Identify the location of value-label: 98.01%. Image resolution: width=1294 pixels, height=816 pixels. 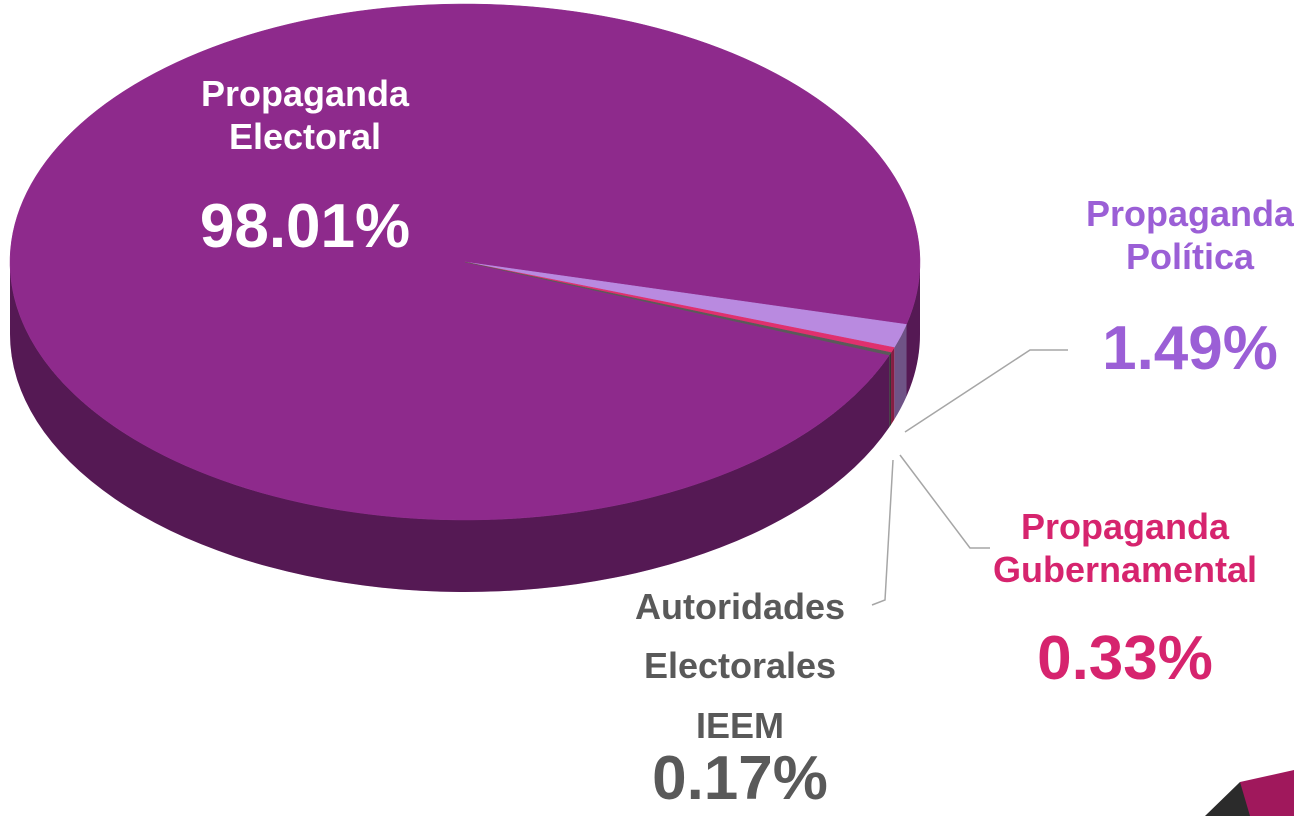
(305, 226).